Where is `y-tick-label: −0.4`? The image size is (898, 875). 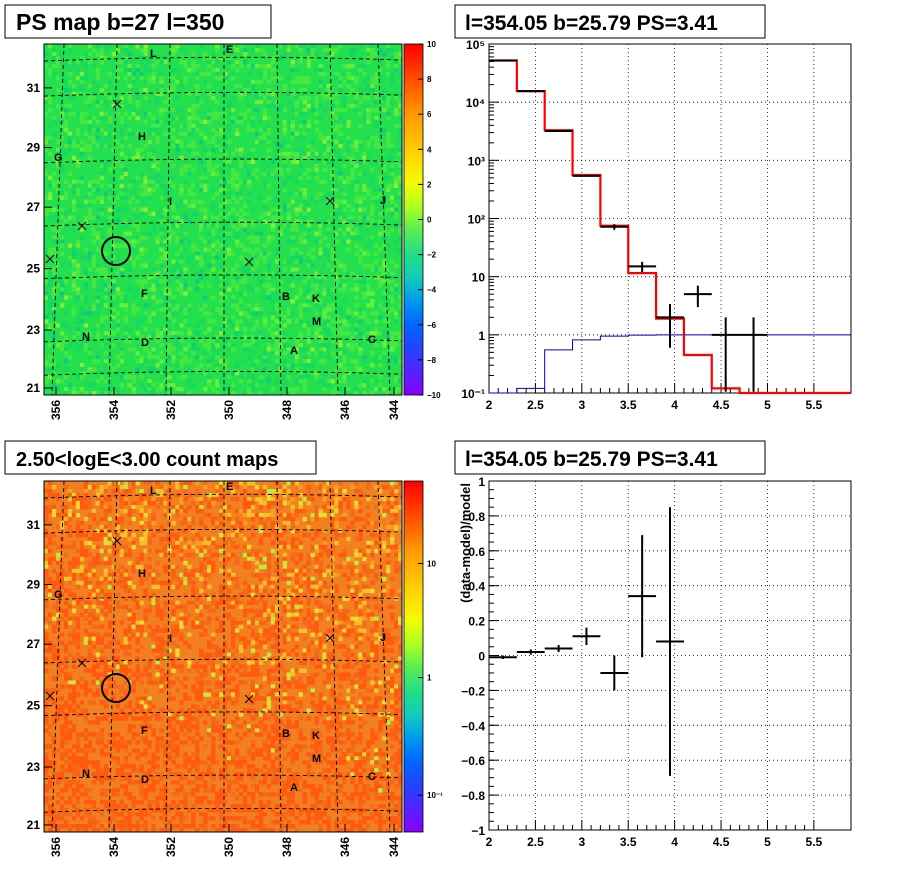 y-tick-label: −0.4 is located at coordinates (473, 726).